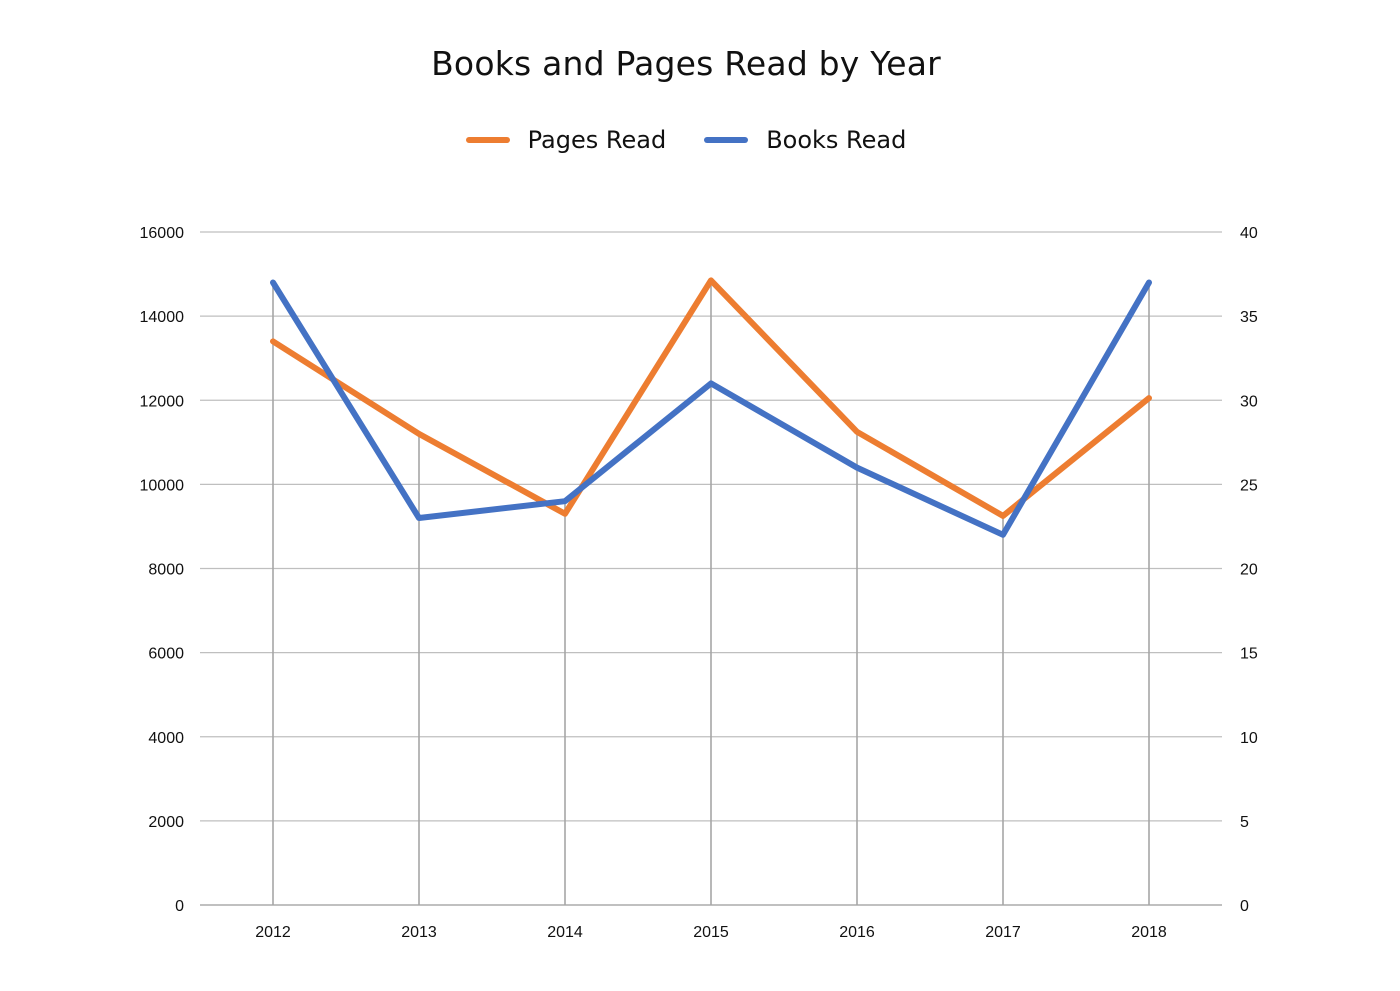 This screenshot has height=991, width=1400. What do you see at coordinates (162, 233) in the screenshot?
I see `left-tick-label: 16000` at bounding box center [162, 233].